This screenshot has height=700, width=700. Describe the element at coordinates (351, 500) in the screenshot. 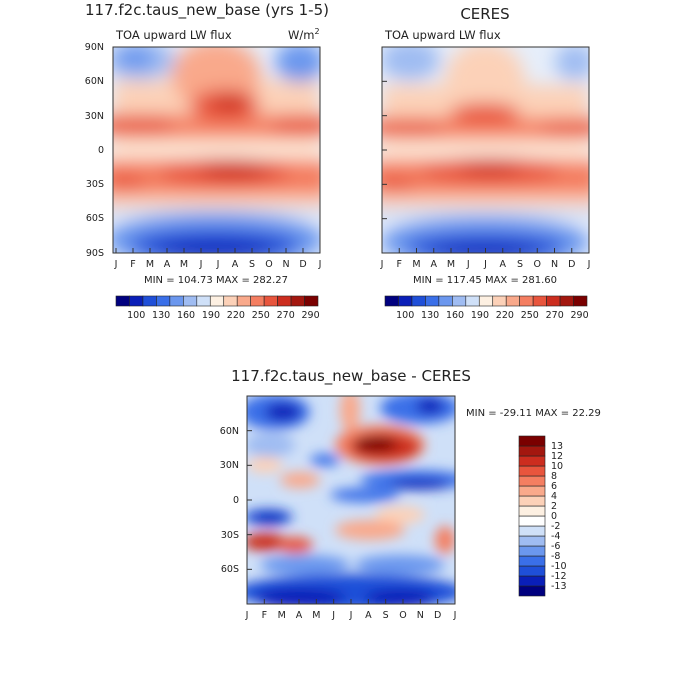

I see `difference-heatmap-field` at that location.